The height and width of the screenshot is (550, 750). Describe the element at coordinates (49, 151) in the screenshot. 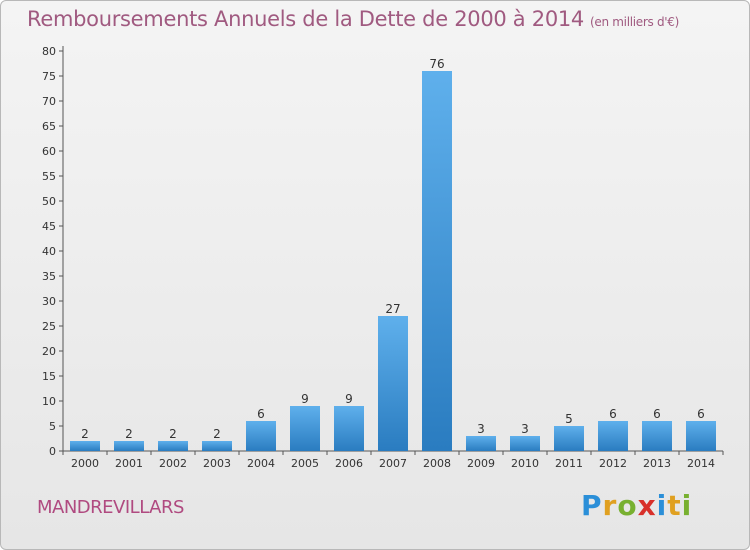

I see `y-tick-label: 60` at that location.